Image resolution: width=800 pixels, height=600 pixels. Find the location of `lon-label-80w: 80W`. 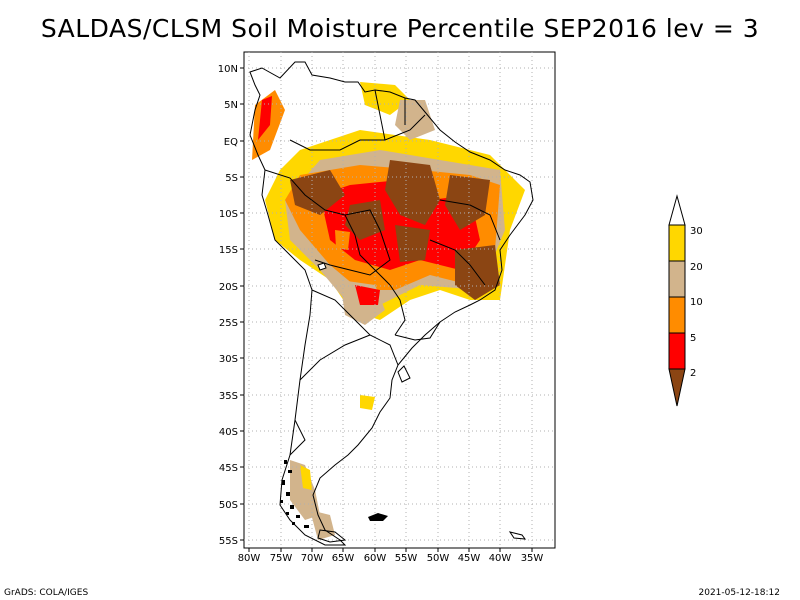

lon-label-80w: 80W is located at coordinates (249, 558).